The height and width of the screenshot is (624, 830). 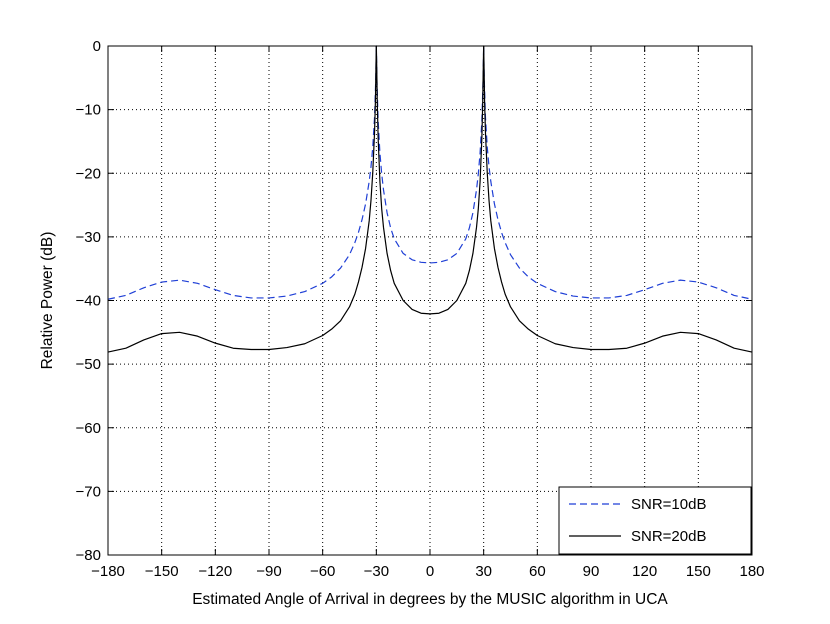 I want to click on x-tick-label: 60, so click(x=537, y=571).